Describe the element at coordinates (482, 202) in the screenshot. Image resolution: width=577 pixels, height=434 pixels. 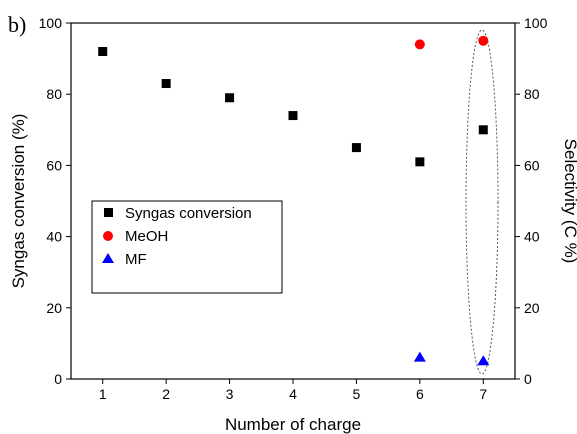
I see `highlight-ellipse` at that location.